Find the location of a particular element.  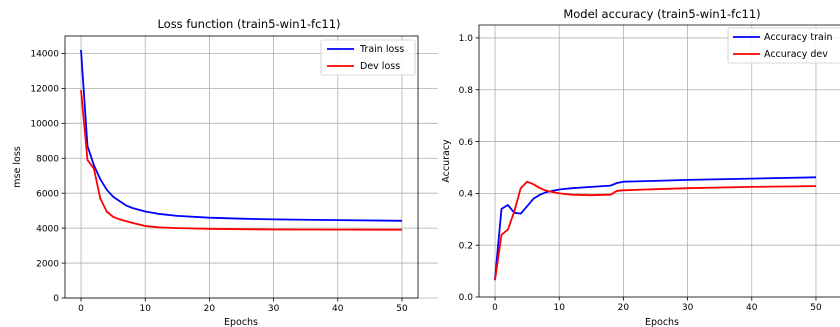

y-tick-label: 0.2 is located at coordinates (466, 246).